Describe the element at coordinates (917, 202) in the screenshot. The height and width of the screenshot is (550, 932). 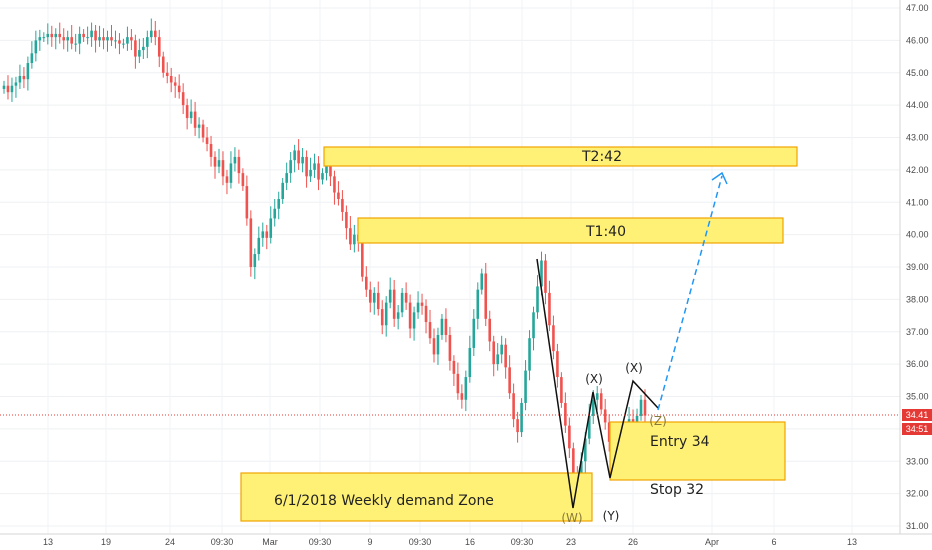
I see `y-tick-label: 41.00` at that location.